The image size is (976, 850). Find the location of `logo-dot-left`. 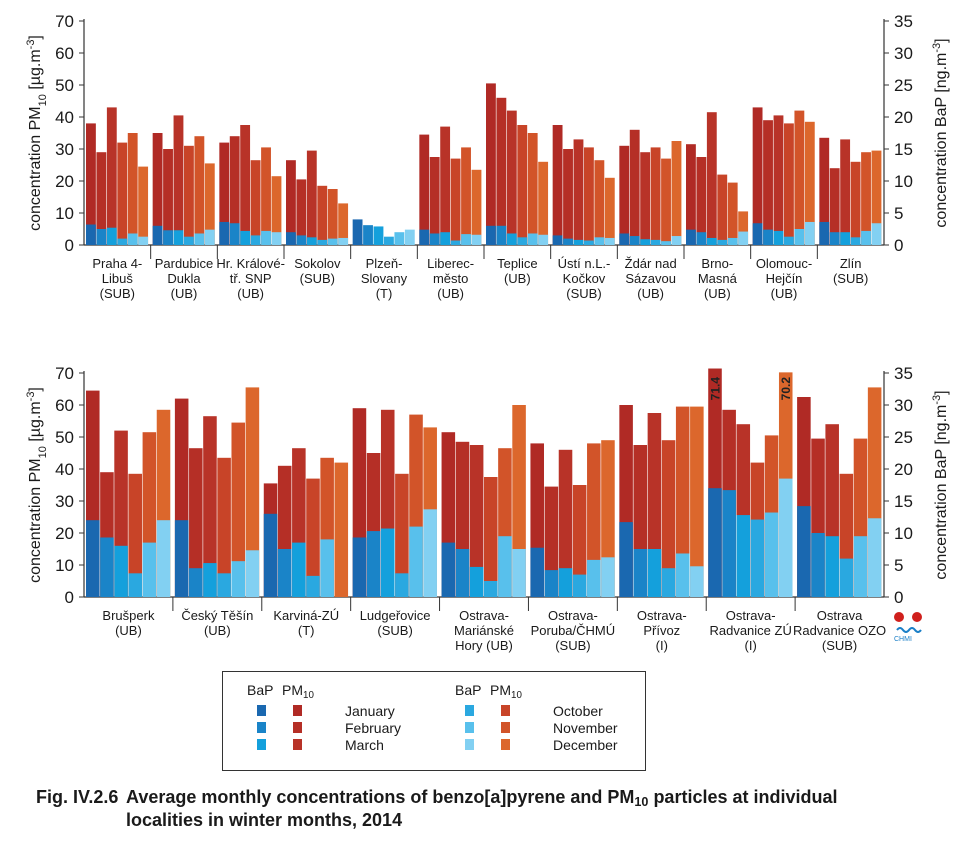

logo-dot-left is located at coordinates (899, 617).